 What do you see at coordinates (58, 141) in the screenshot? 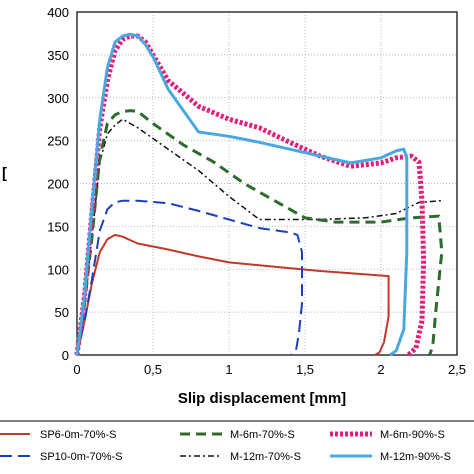
I see `y-tick-label: 250` at bounding box center [58, 141].